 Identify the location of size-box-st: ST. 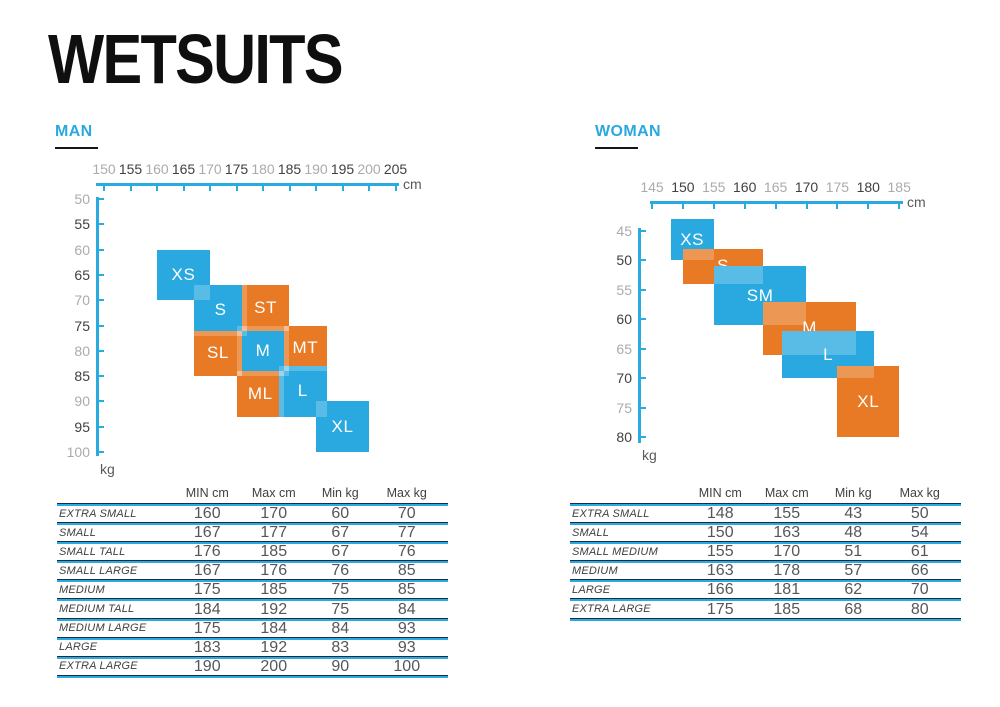
(265, 308).